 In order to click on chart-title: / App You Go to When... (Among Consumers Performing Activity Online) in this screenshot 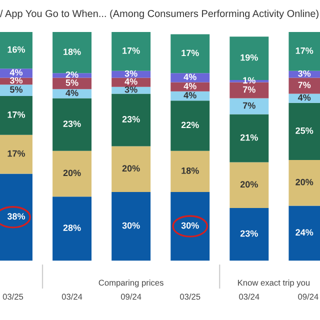, I will do `click(159, 15)`.